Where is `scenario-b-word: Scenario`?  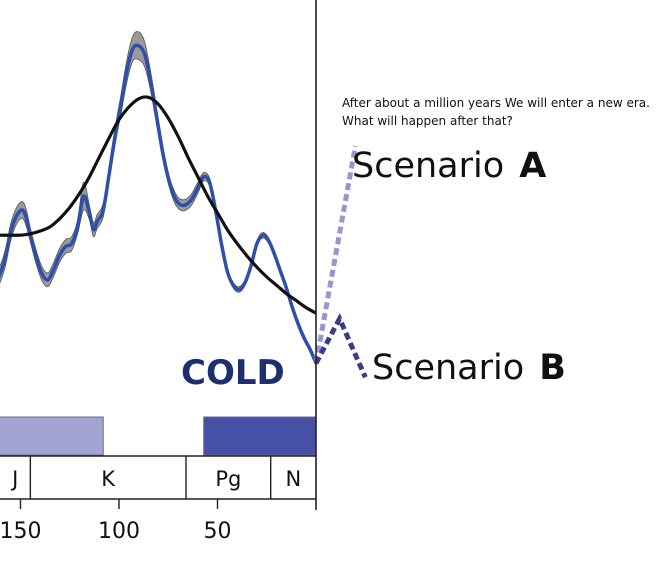
scenario-b-word: Scenario is located at coordinates (448, 368).